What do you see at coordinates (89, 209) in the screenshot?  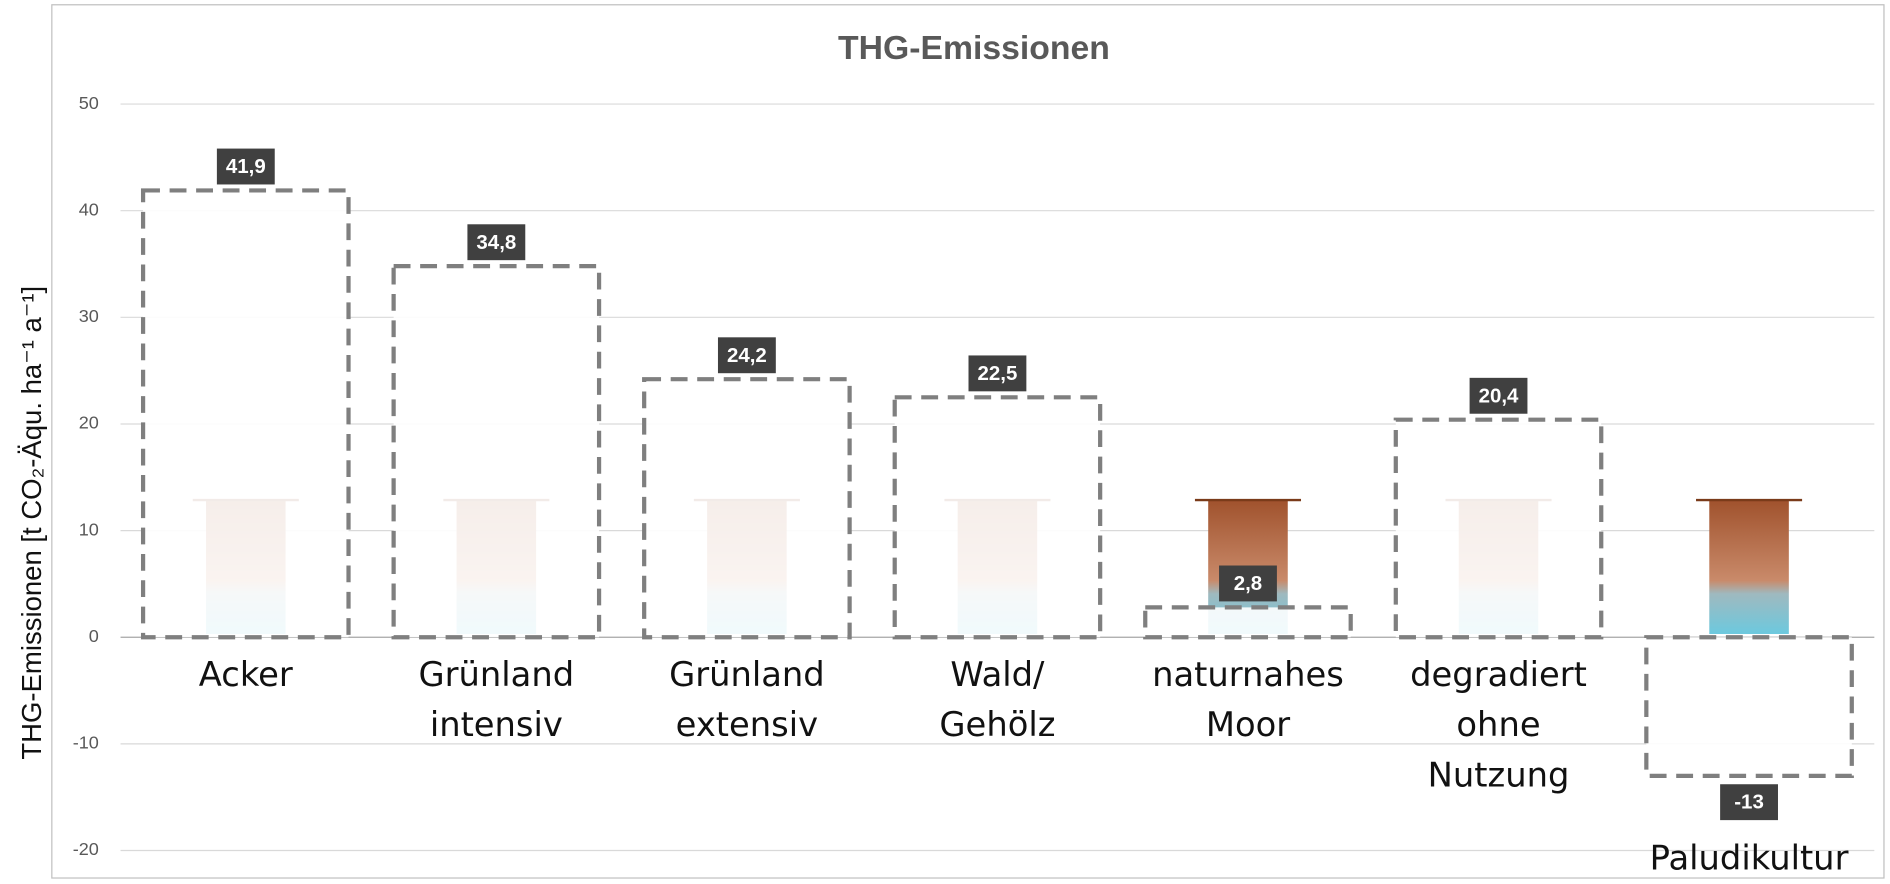 I see `y-tick-label: 40` at bounding box center [89, 209].